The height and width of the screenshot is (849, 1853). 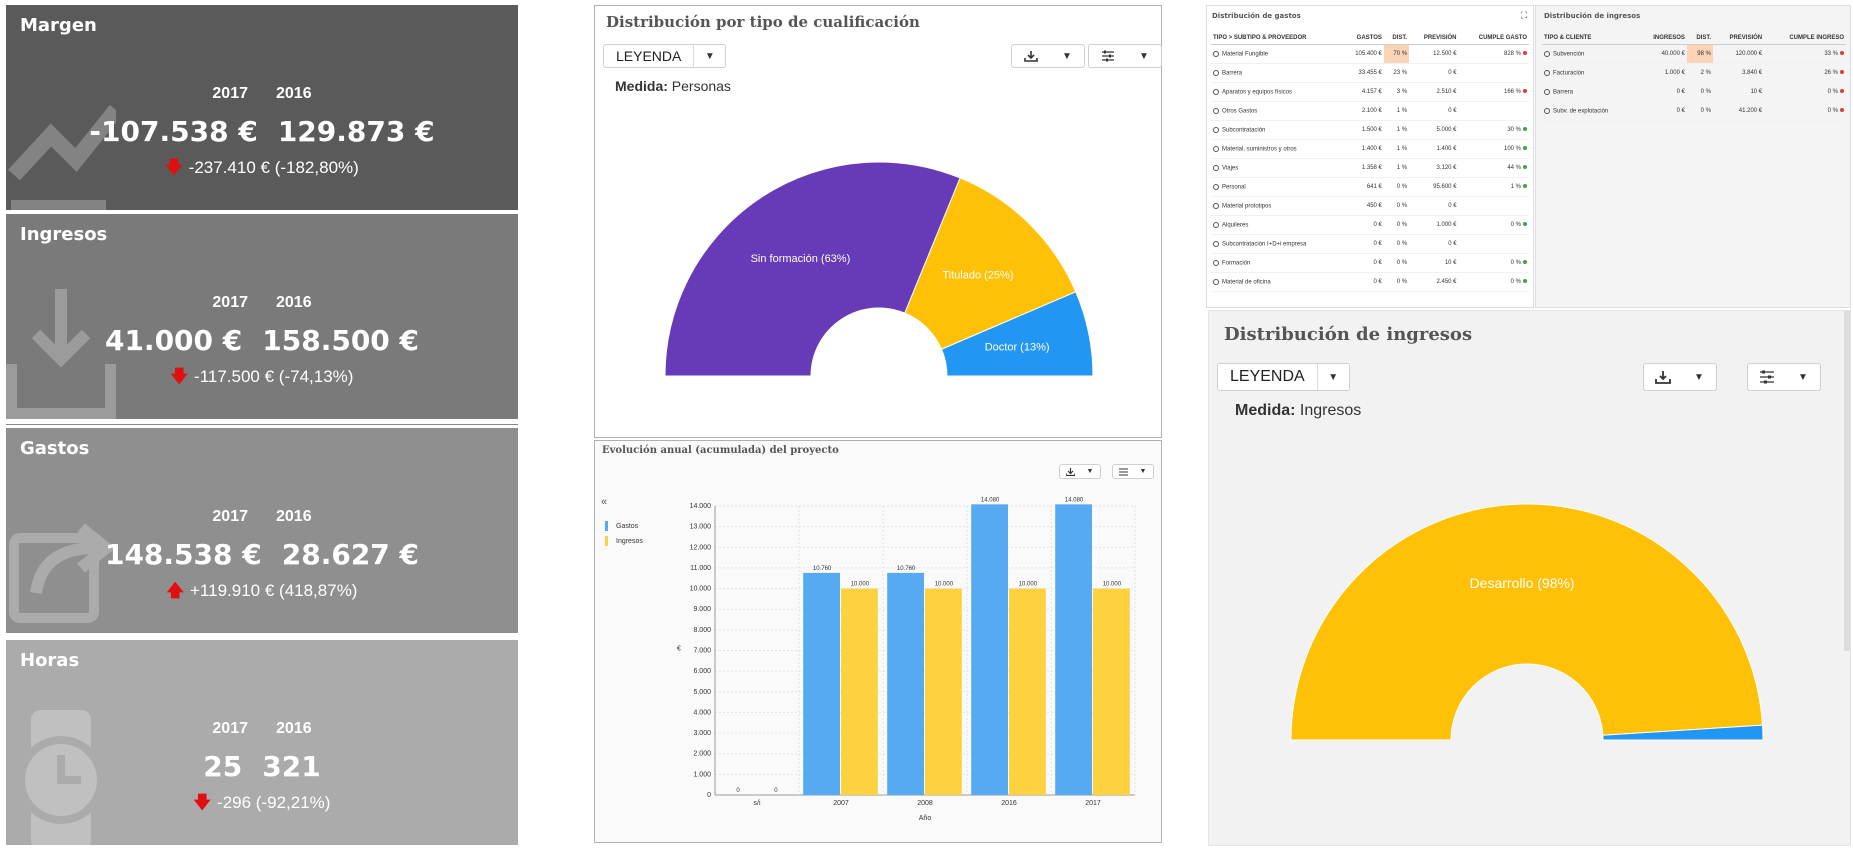 What do you see at coordinates (1590, 54) in the screenshot?
I see `row-label: Subvención` at bounding box center [1590, 54].